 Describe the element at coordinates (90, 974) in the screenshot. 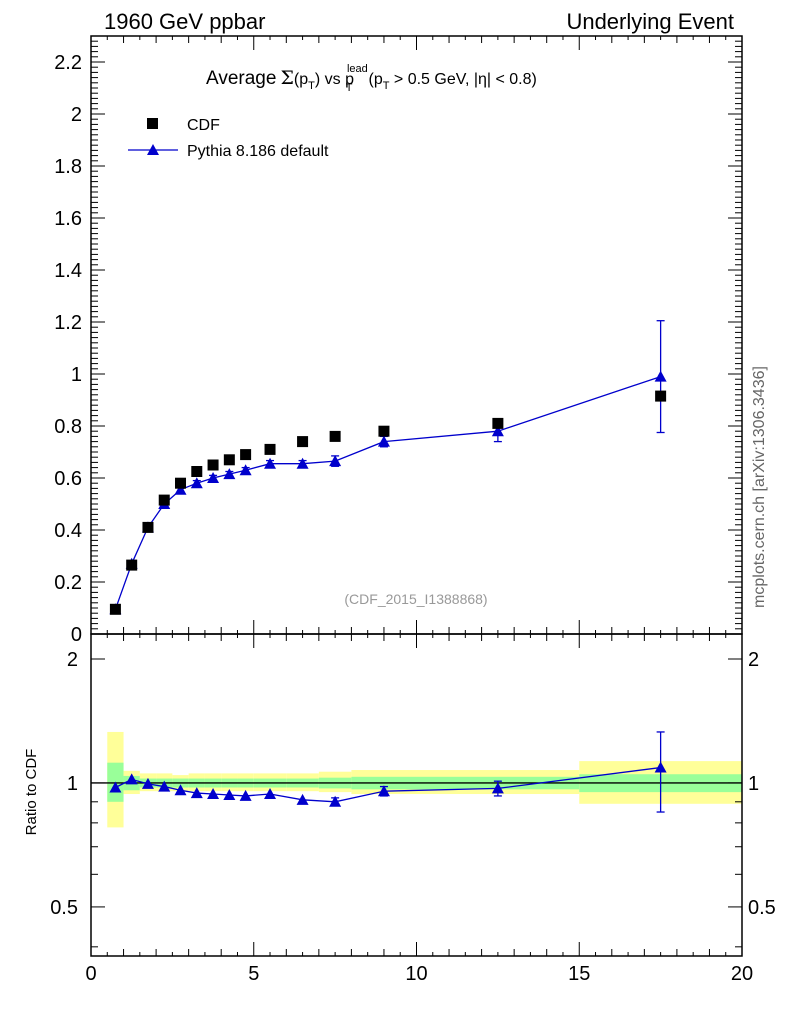

I see `x-tick-label: 0` at that location.